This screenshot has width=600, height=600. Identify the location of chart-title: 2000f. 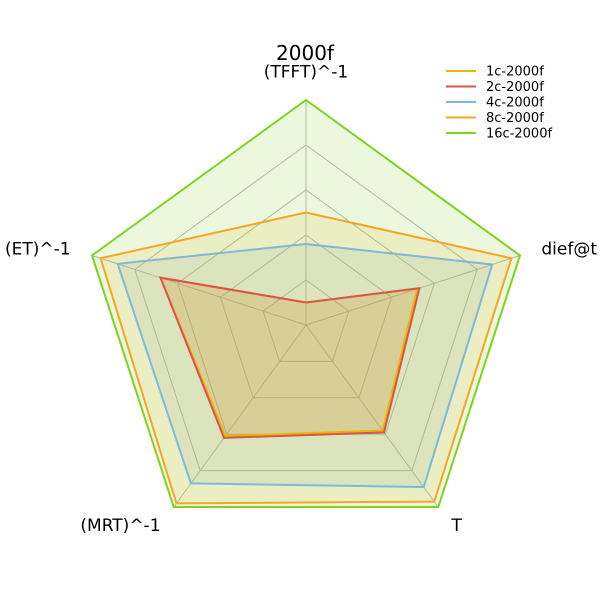
(305, 53).